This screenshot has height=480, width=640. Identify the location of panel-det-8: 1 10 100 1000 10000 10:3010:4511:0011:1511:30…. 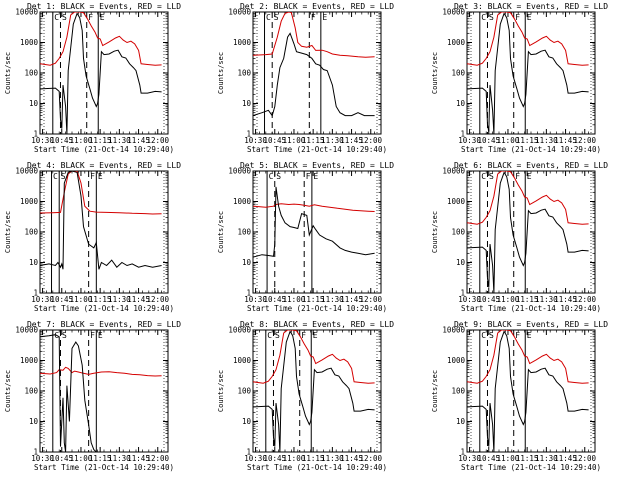
(305, 396).